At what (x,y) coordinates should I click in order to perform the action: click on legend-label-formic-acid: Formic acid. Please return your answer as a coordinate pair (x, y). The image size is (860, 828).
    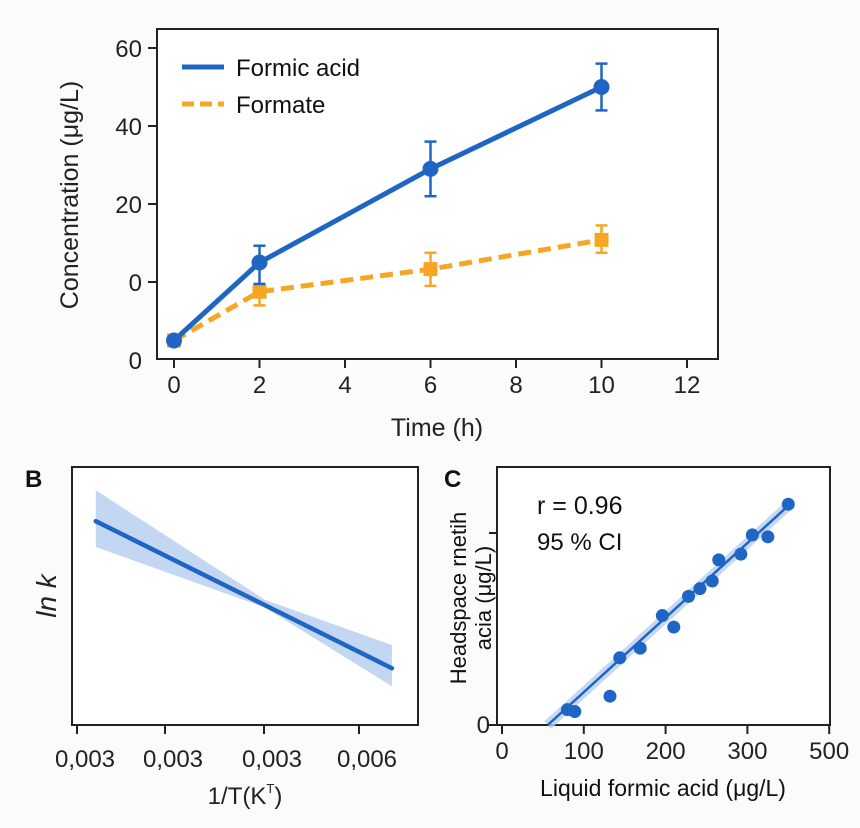
    Looking at the image, I should click on (298, 68).